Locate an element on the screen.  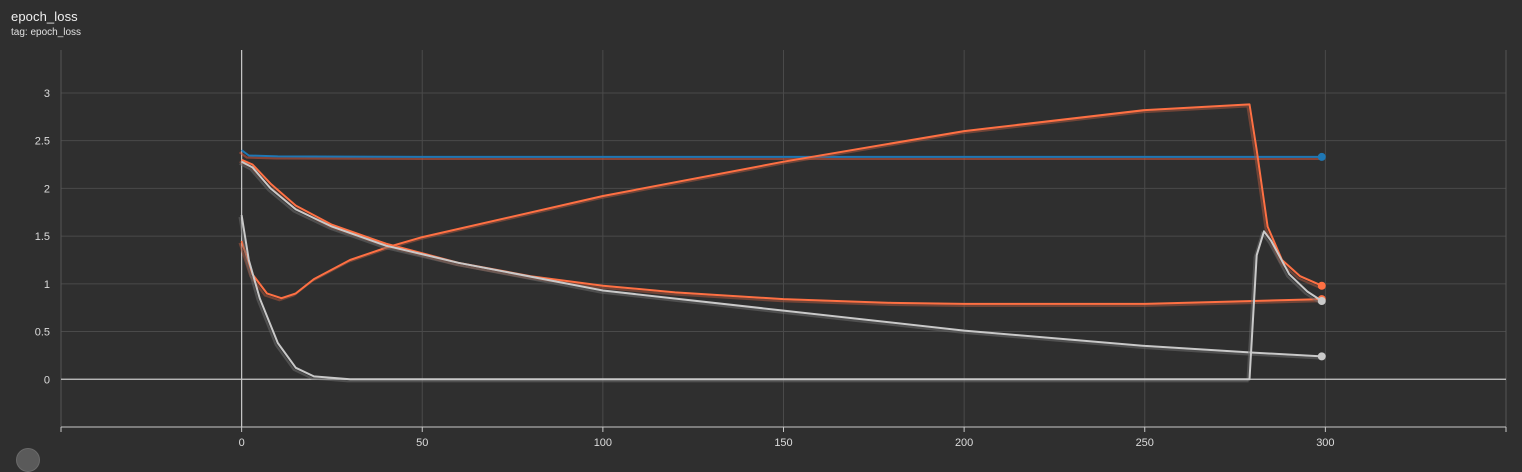
y-tick-label: 2.5 is located at coordinates (42, 142).